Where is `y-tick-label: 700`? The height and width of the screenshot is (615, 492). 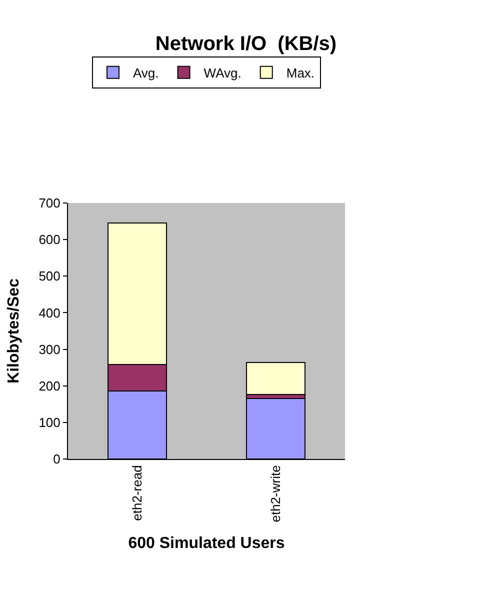 y-tick-label: 700 is located at coordinates (49, 203).